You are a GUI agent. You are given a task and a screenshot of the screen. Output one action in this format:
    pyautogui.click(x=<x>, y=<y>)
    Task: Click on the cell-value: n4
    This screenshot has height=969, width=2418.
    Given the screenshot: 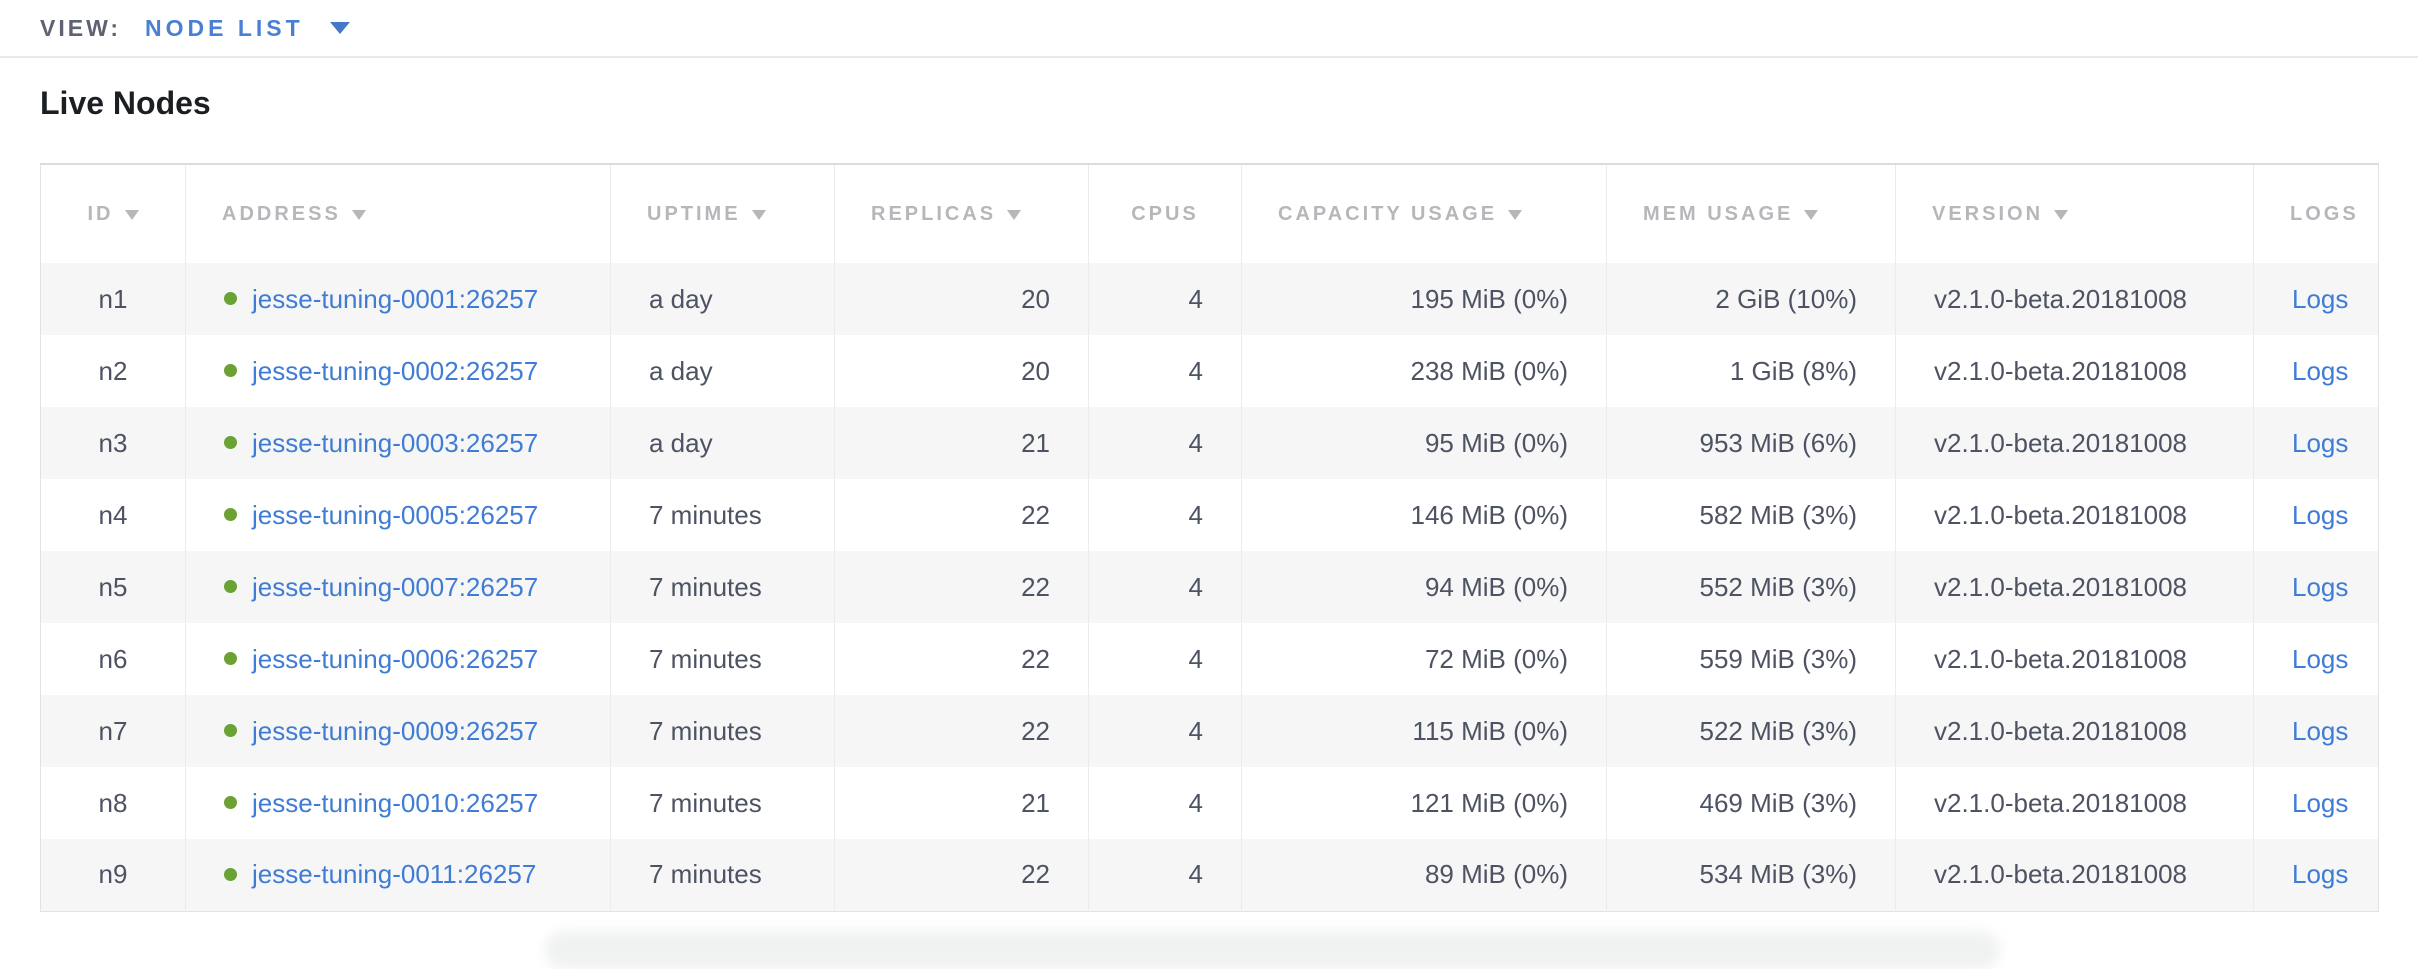 What is the action you would take?
    pyautogui.click(x=113, y=514)
    